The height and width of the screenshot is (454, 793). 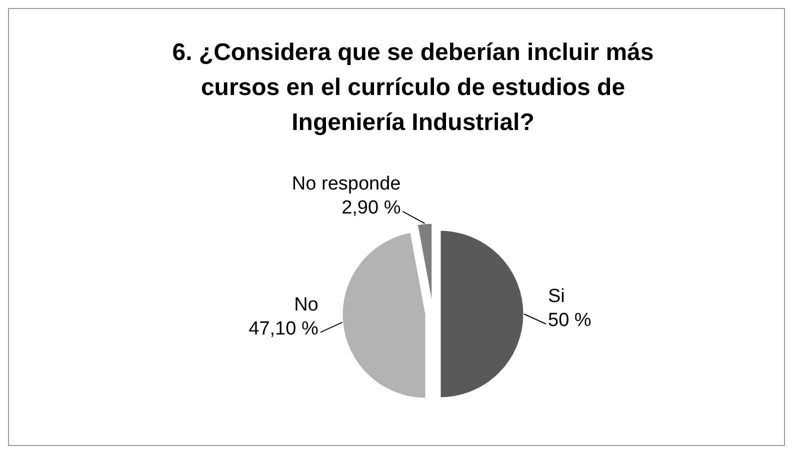 What do you see at coordinates (346, 183) in the screenshot?
I see `slice-label: No responde` at bounding box center [346, 183].